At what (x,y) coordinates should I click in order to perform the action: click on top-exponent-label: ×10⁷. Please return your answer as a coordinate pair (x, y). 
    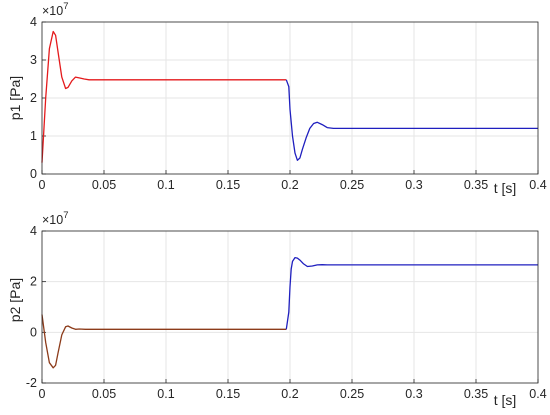
    Looking at the image, I should click on (55, 9).